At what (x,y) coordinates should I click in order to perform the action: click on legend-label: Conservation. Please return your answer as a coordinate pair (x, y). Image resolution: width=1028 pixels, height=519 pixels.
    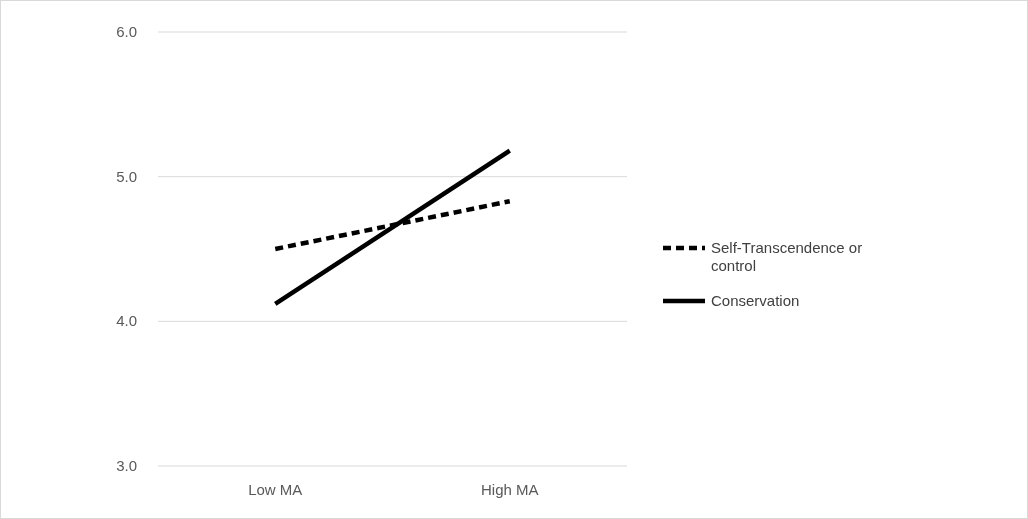
    Looking at the image, I should click on (755, 300).